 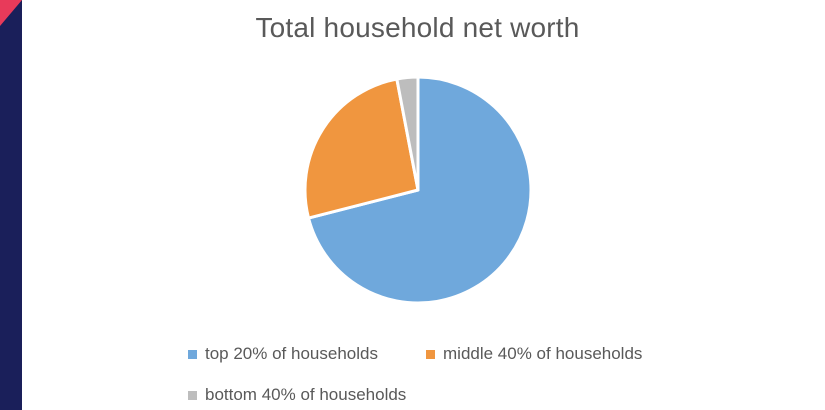 I want to click on legend-label: bottom 40% of households, so click(x=306, y=394).